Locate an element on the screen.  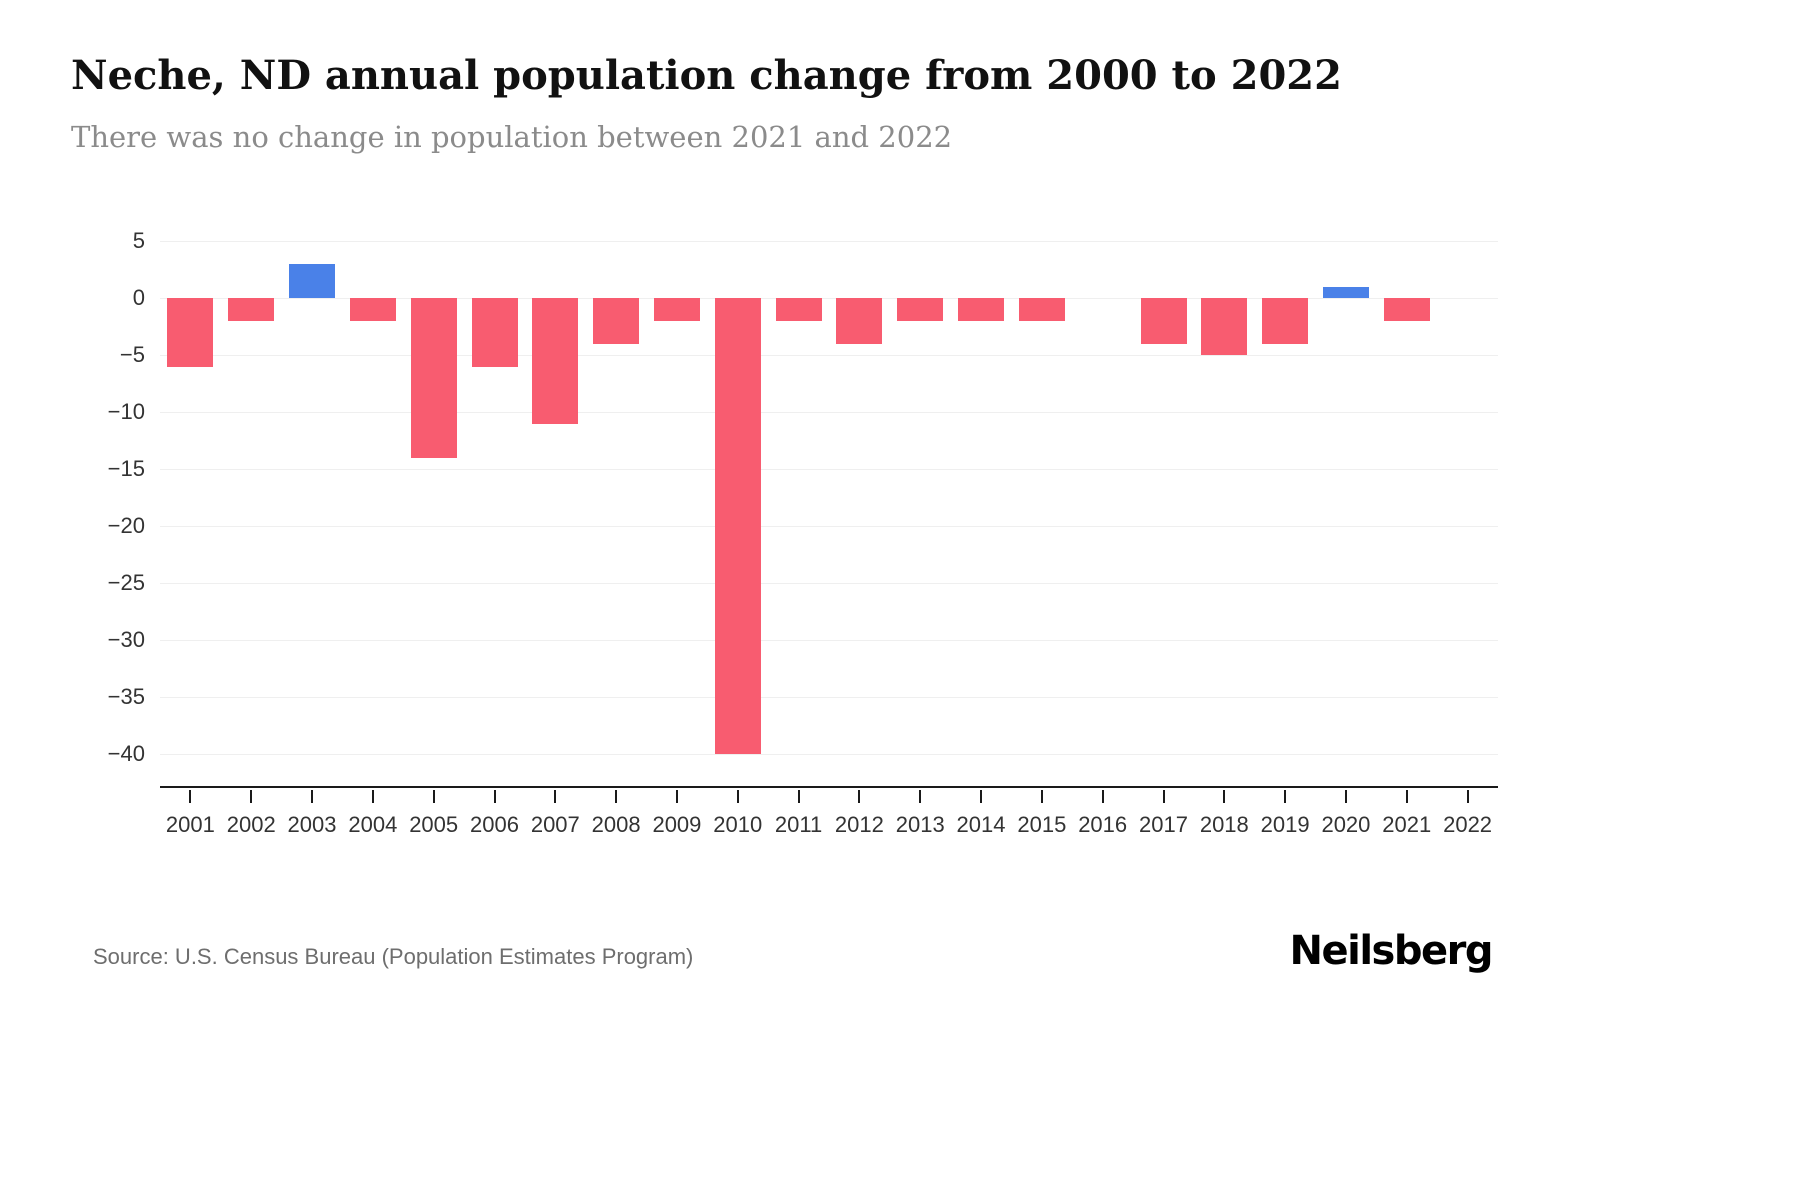
x-axis-tick-label: 2013 is located at coordinates (920, 824).